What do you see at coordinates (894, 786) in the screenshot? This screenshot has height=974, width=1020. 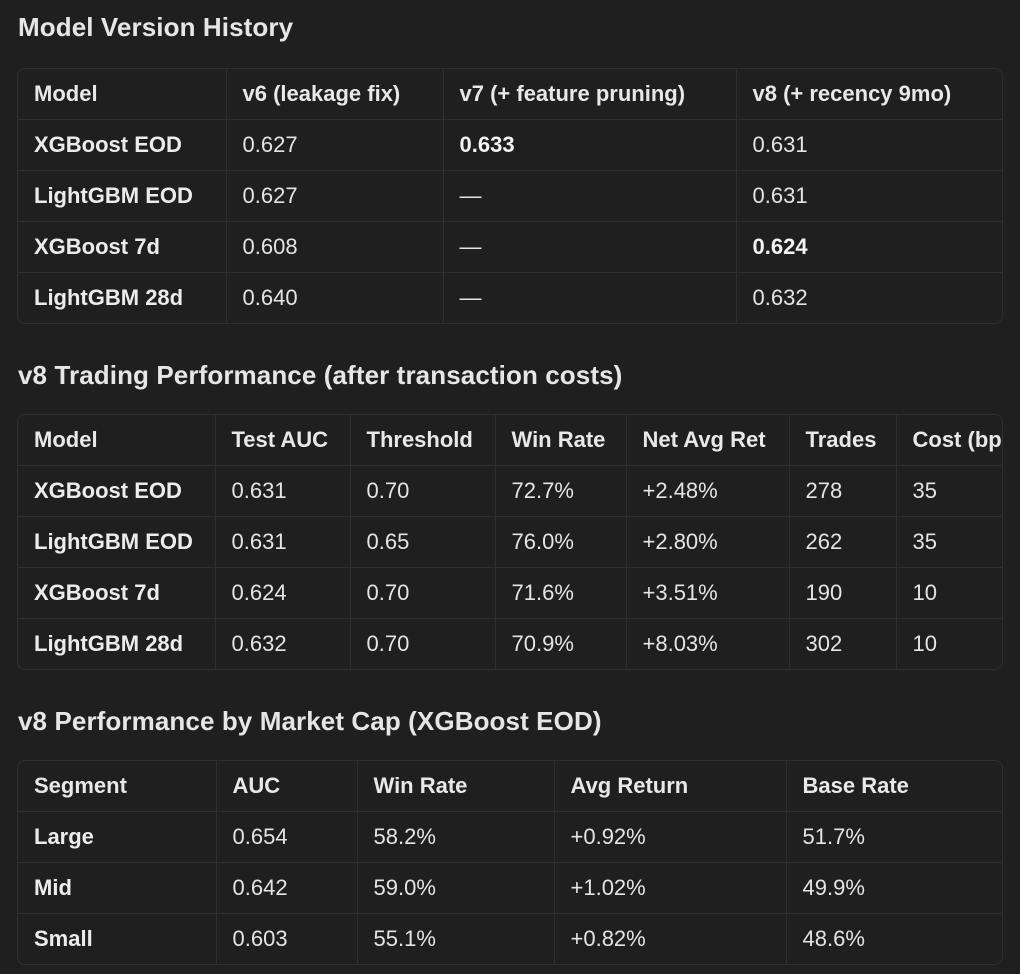 I see `column-header: Base Rate` at bounding box center [894, 786].